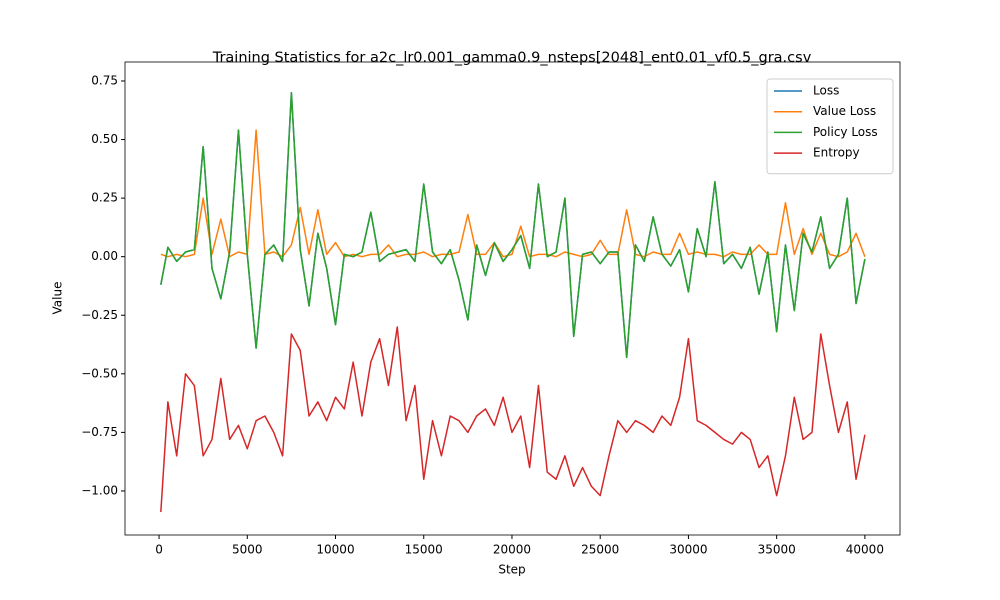  What do you see at coordinates (104, 139) in the screenshot?
I see `y-tick-label: 0.50` at bounding box center [104, 139].